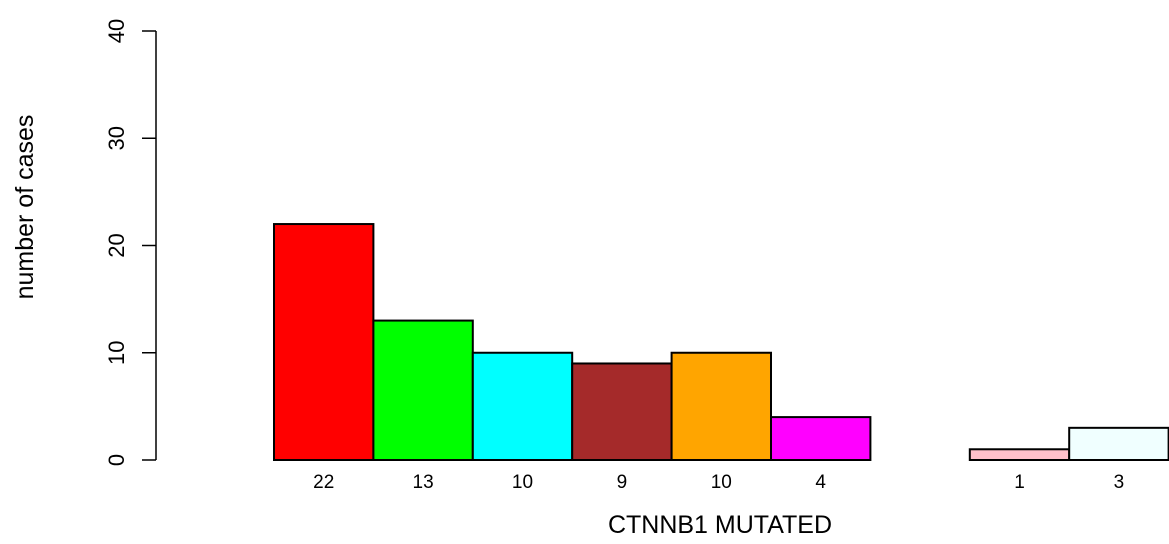  Describe the element at coordinates (25, 207) in the screenshot. I see `y-axis-title: number of cases` at that location.